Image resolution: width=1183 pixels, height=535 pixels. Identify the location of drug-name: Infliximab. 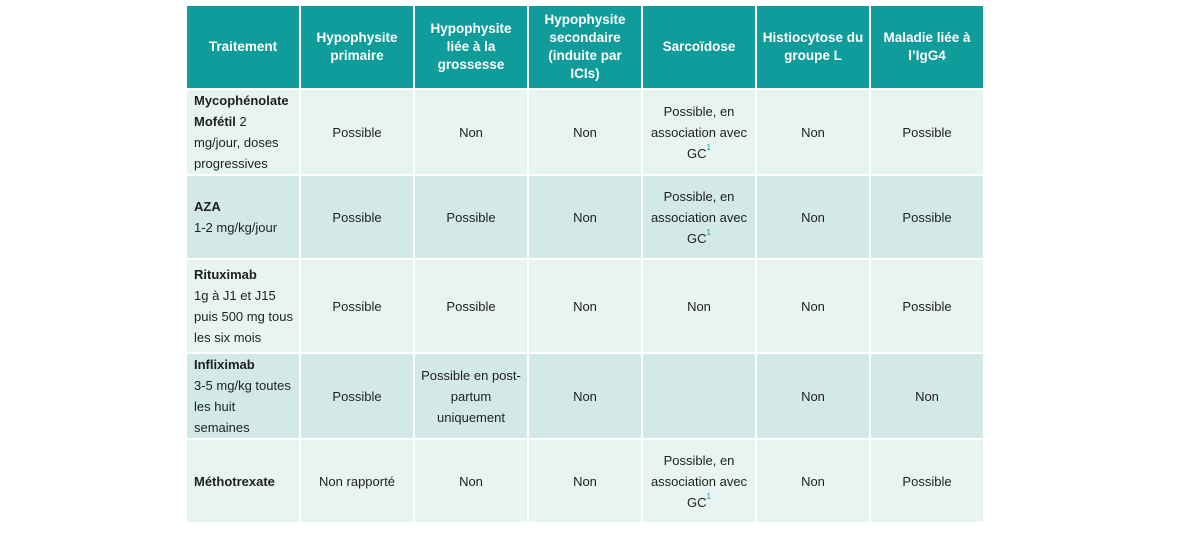
(224, 364).